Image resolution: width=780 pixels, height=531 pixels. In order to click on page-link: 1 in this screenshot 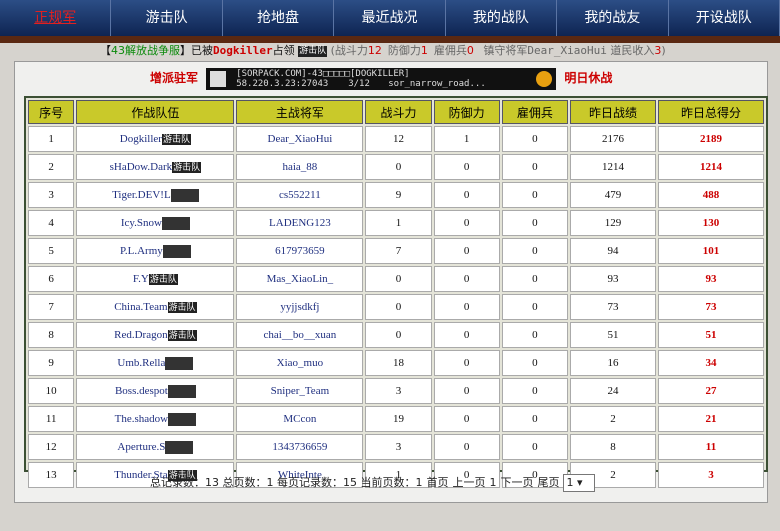, I will do `click(493, 482)`.